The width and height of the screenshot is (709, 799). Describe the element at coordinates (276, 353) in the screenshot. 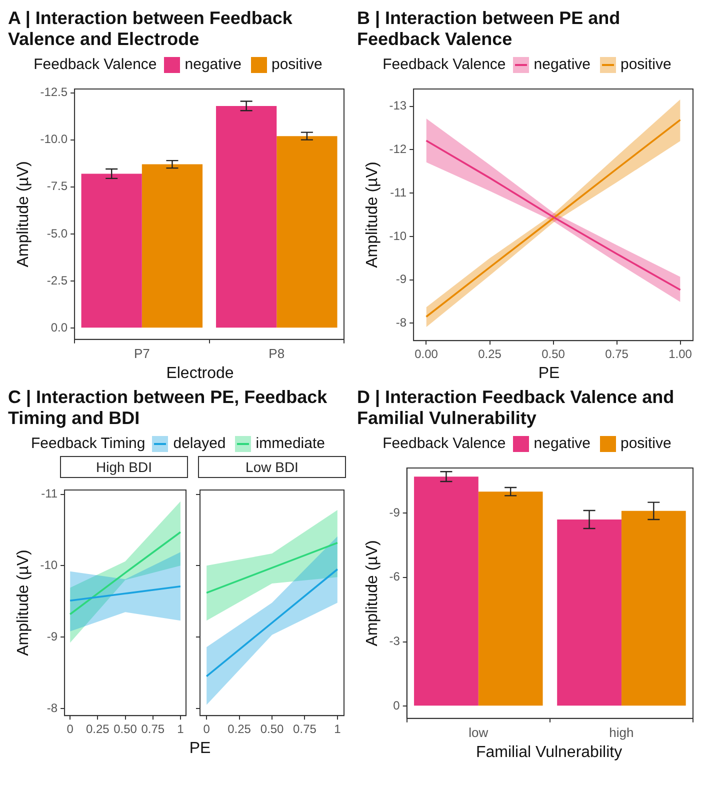

I see `x-tick-label: P8` at that location.